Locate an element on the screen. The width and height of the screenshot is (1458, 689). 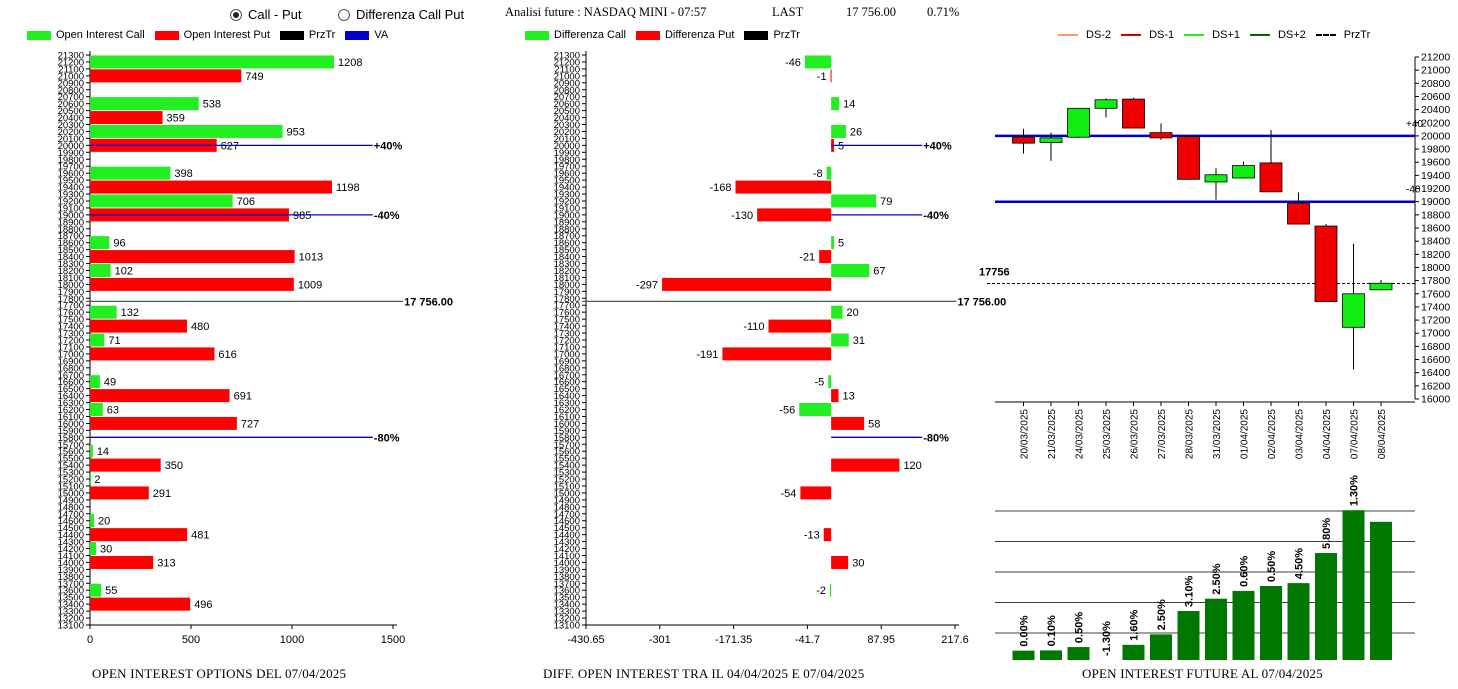
diff-y-tick-label: 17100 is located at coordinates (567, 347).